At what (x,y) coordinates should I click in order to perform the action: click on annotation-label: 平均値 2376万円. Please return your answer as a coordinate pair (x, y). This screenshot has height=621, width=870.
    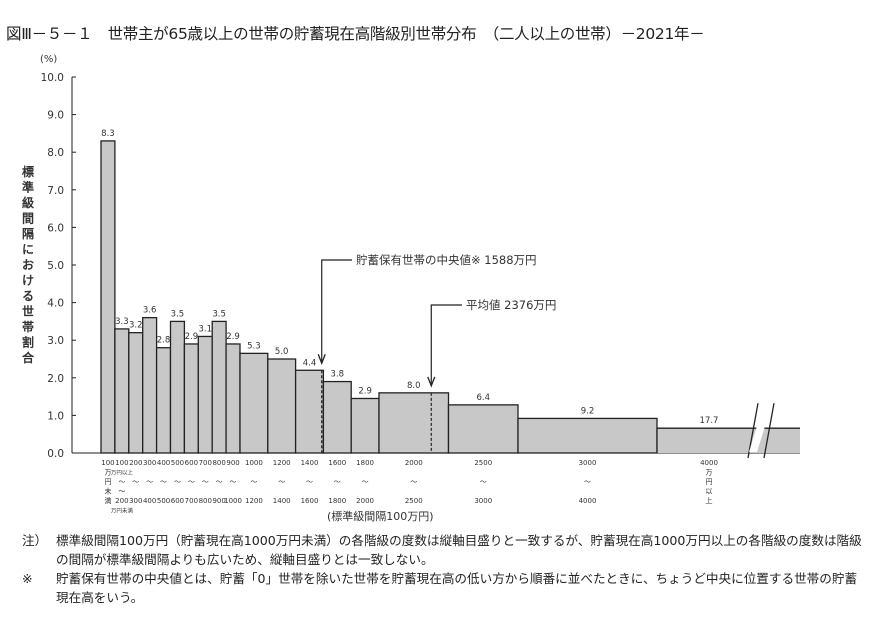
    Looking at the image, I should click on (511, 305).